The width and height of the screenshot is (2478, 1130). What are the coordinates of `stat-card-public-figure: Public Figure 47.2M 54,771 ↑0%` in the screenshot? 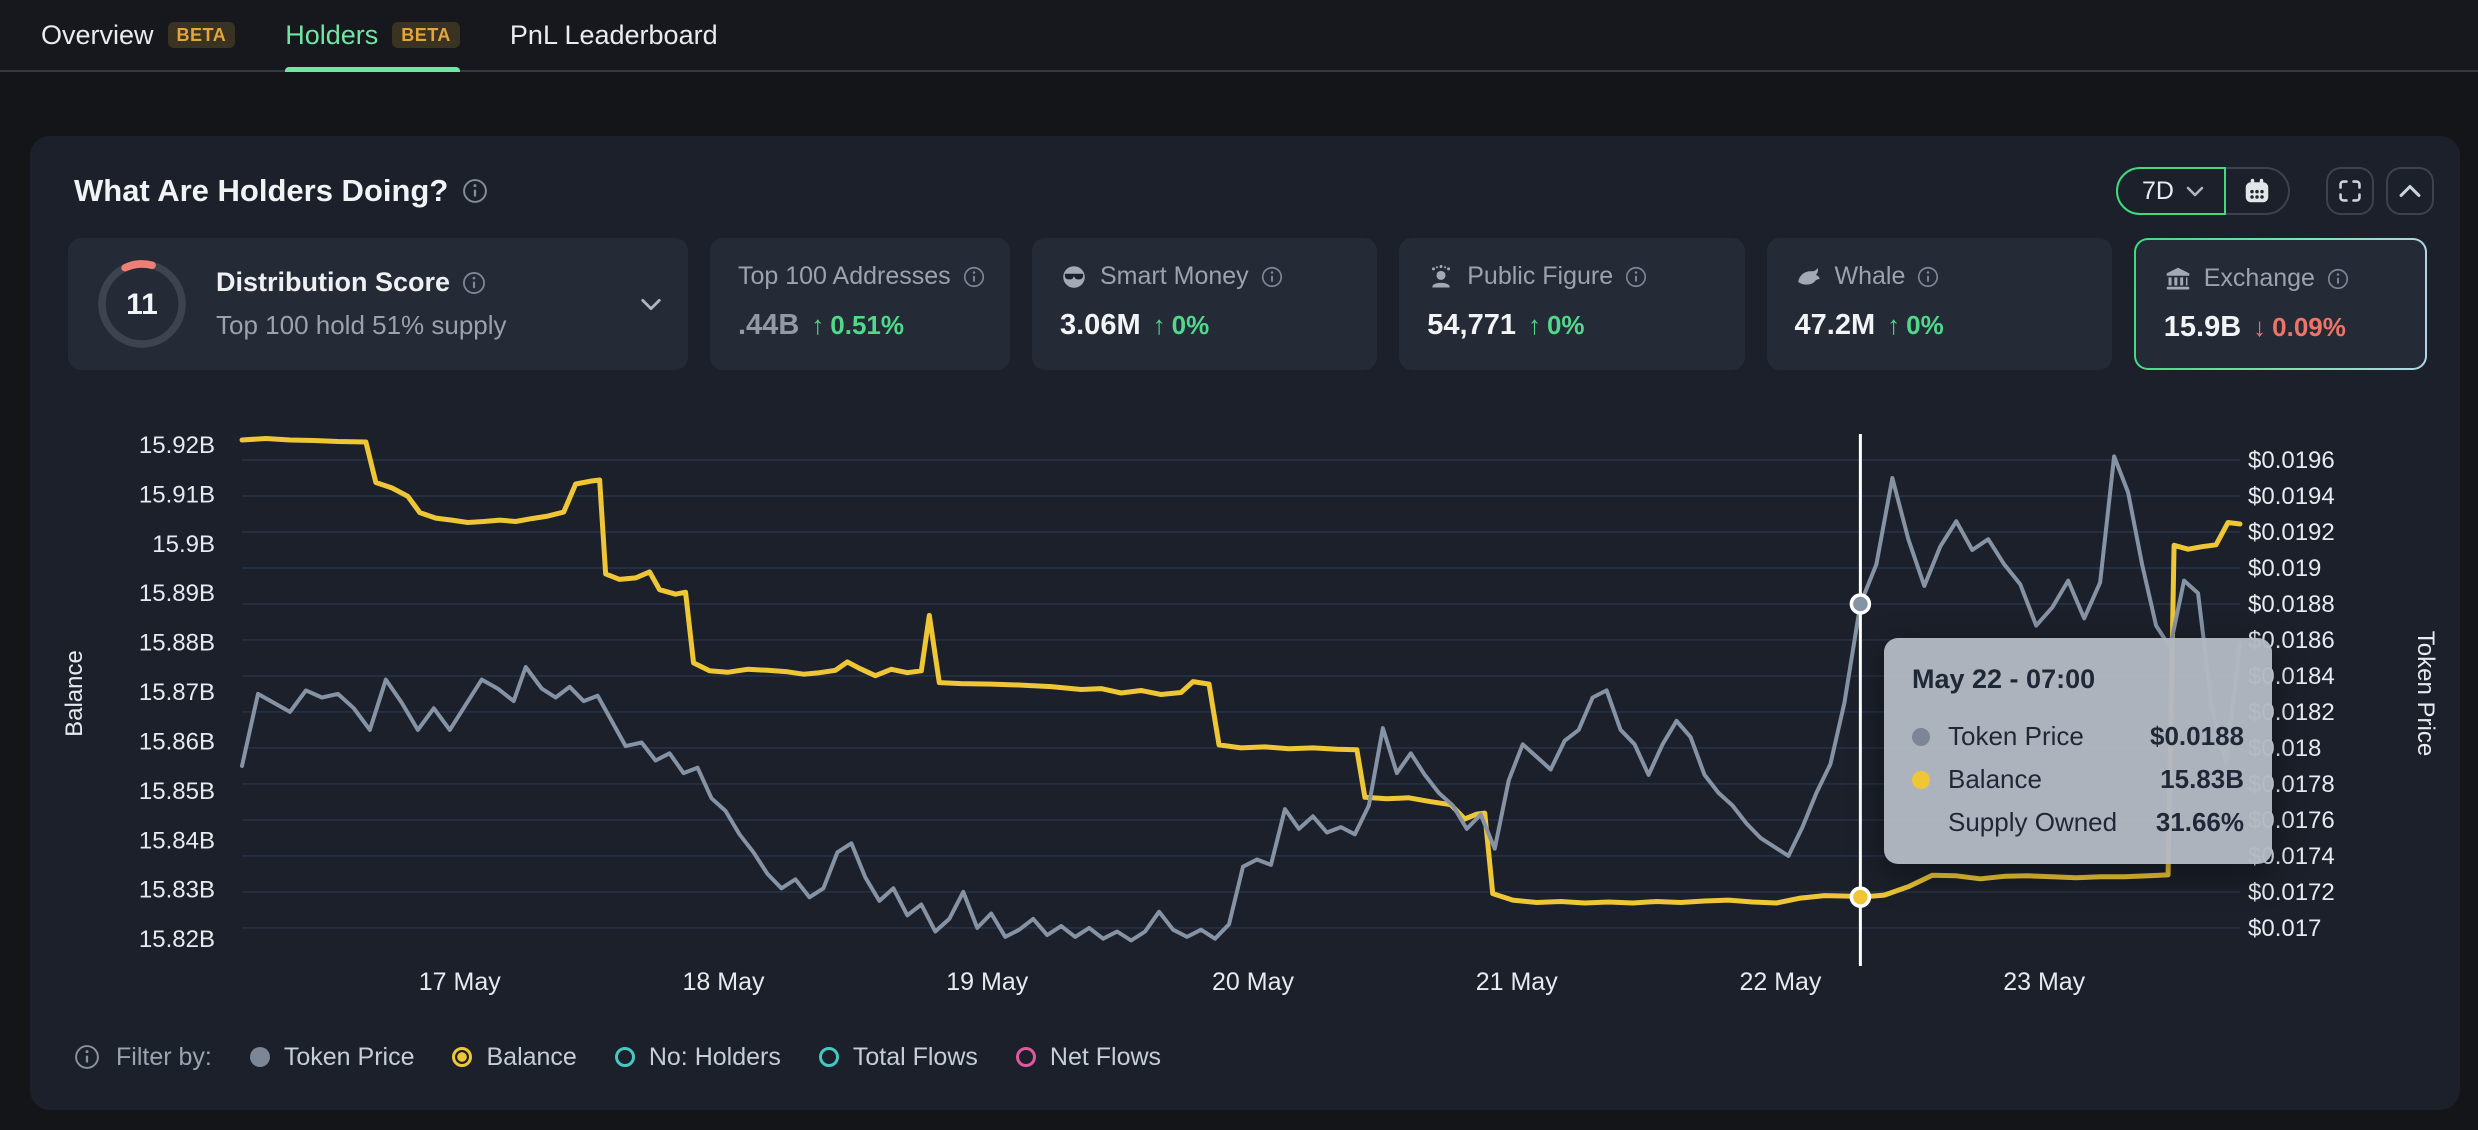 It's located at (1572, 304).